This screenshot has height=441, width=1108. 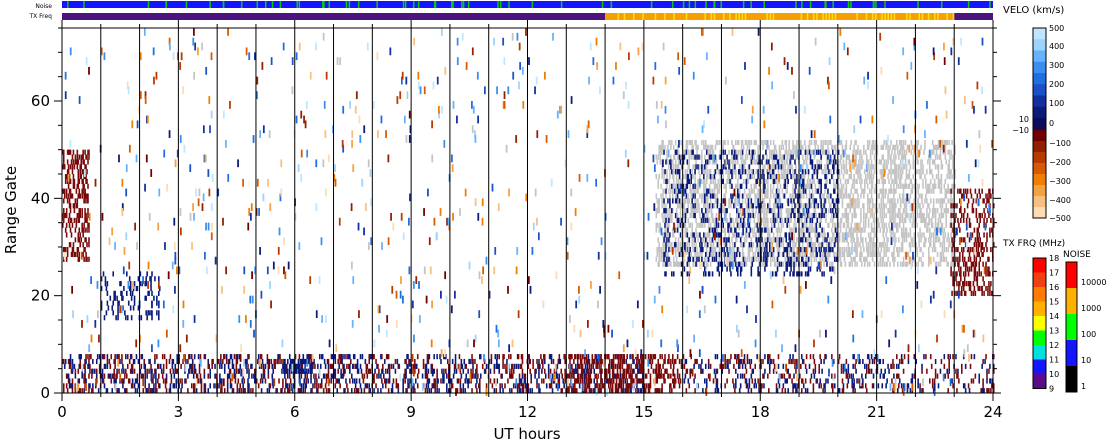 I want to click on noise-bar-tick, so click(x=968, y=4).